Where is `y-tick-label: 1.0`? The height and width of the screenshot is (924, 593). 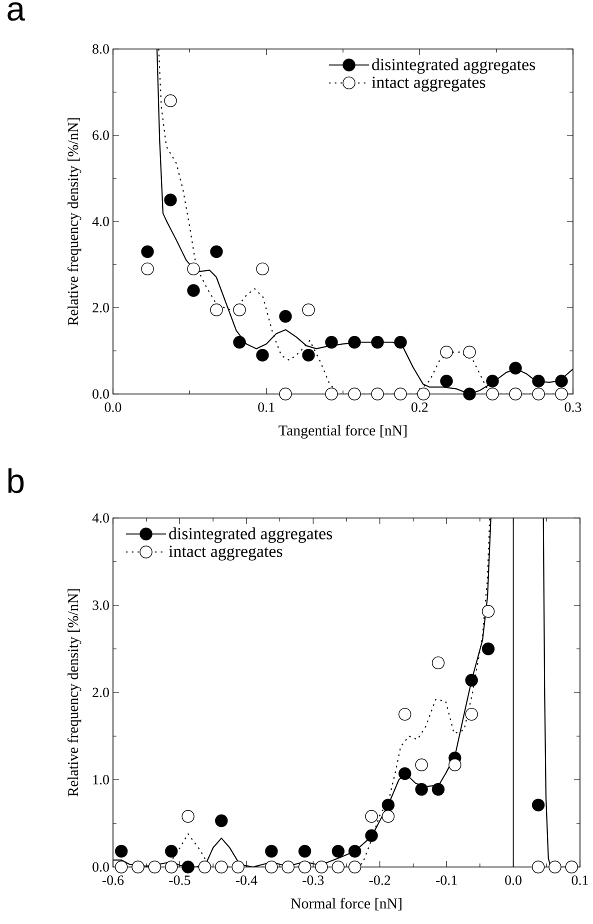
y-tick-label: 1.0 is located at coordinates (101, 779).